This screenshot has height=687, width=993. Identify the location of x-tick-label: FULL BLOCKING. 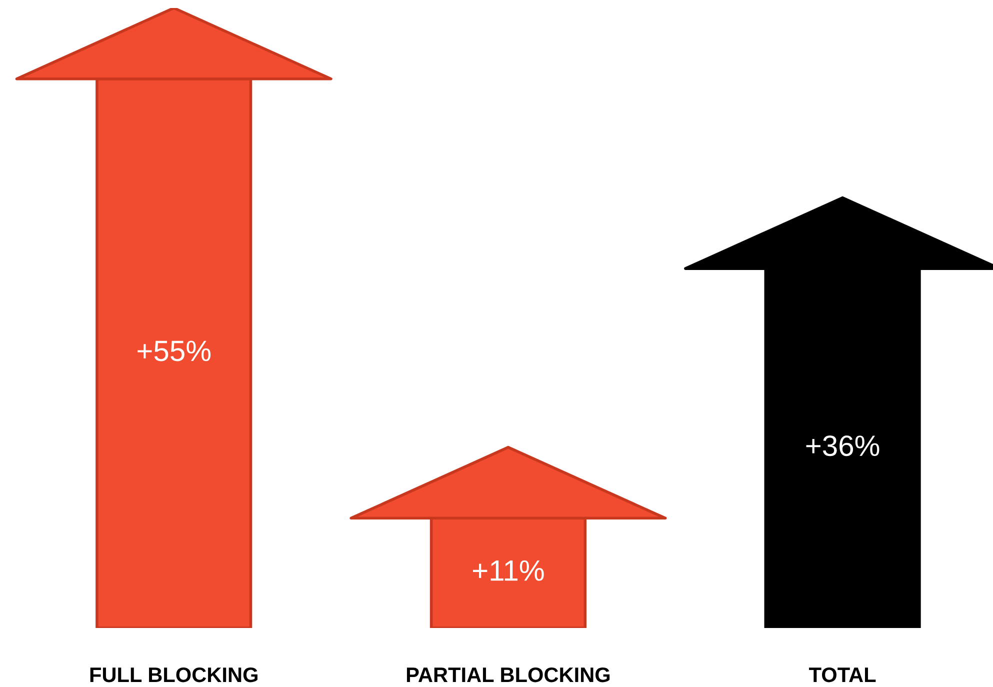
(174, 674).